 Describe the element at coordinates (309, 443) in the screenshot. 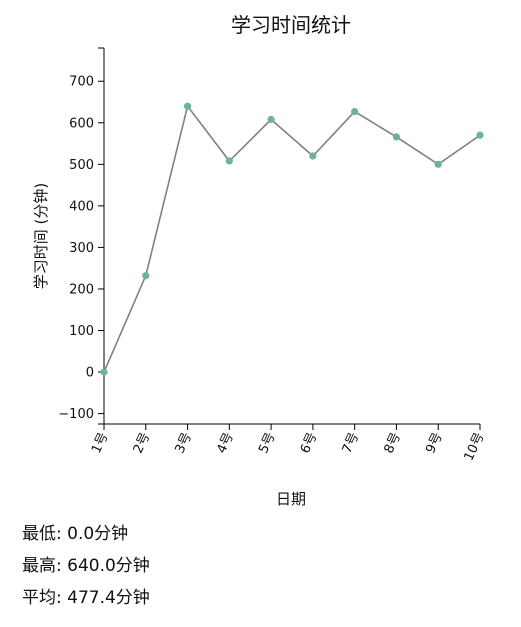

I see `x-tick-label: 6号` at that location.